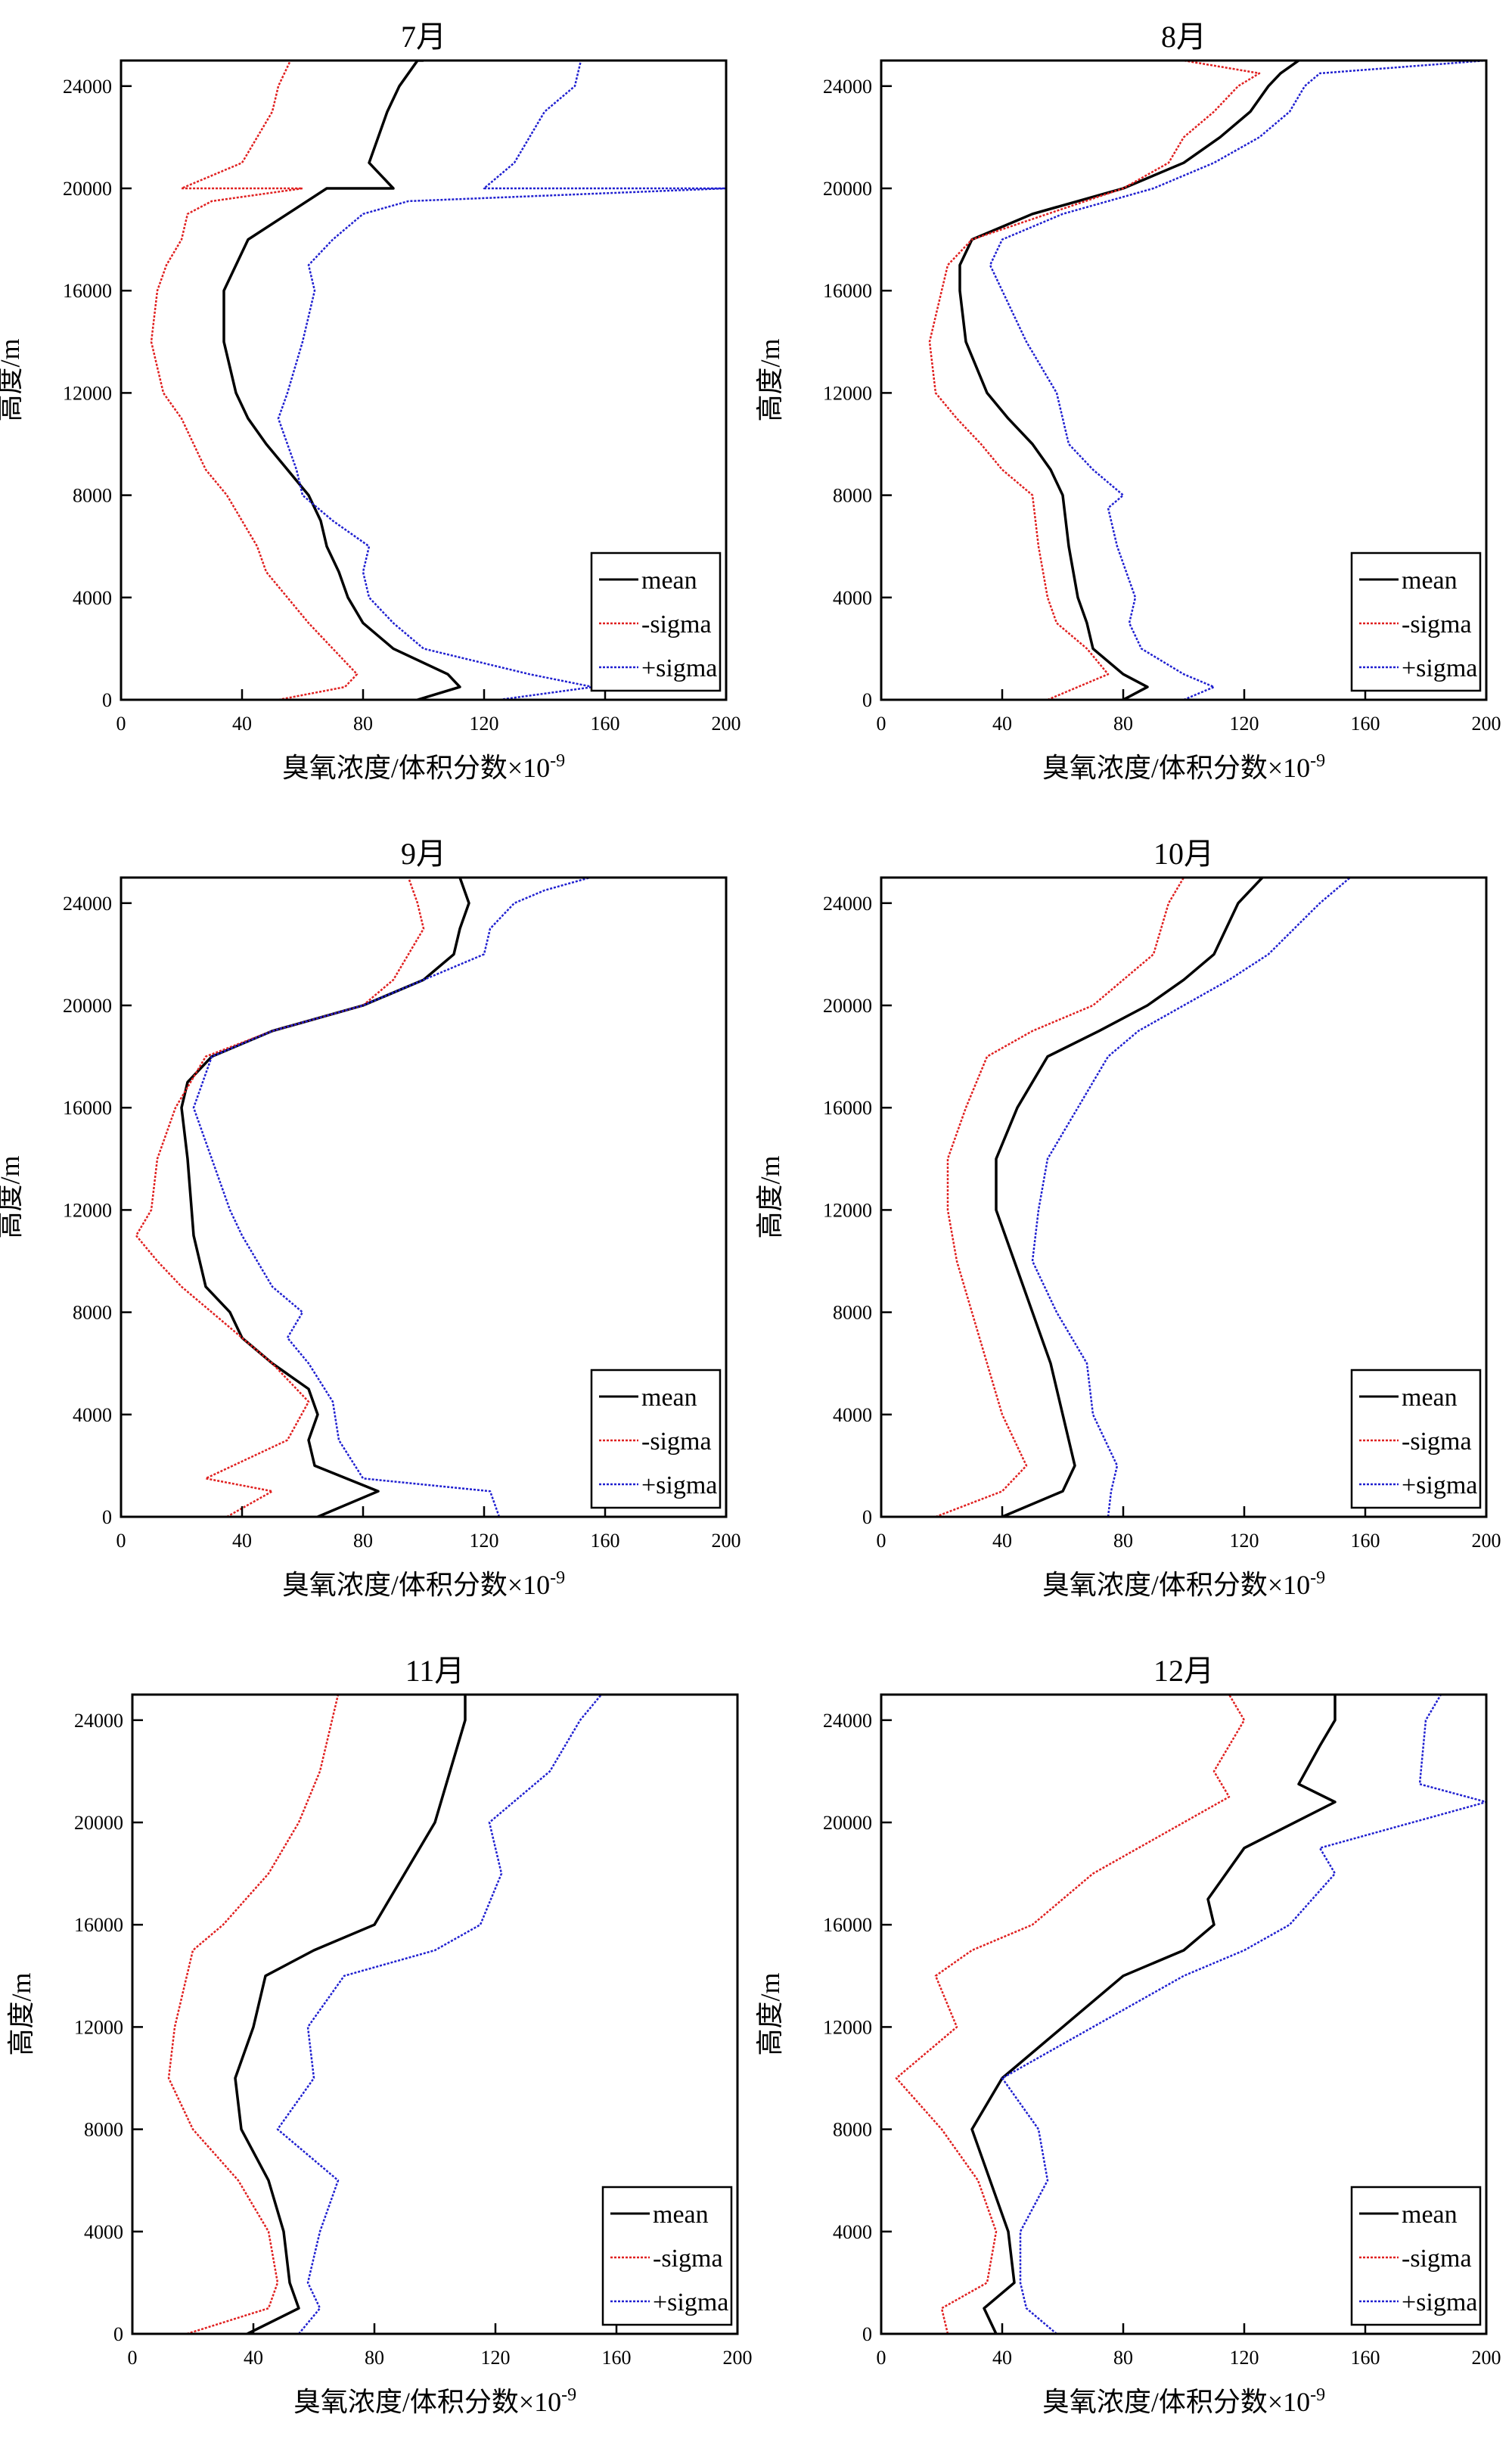  I want to click on chart-title: 11月, so click(435, 1671).